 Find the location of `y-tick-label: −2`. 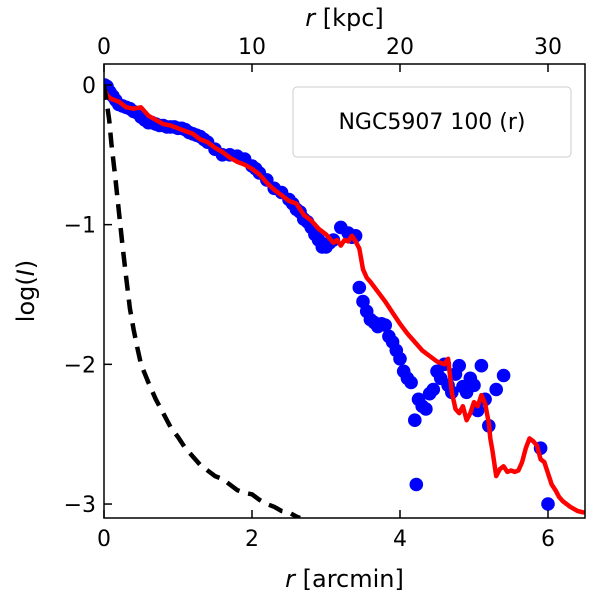

y-tick-label: −2 is located at coordinates (80, 365).